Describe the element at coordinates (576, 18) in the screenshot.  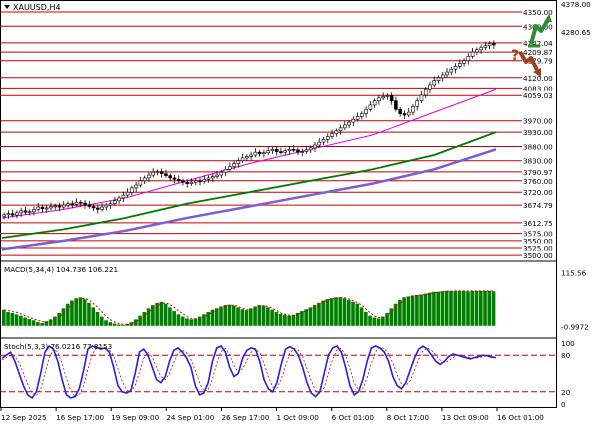
I see `price-axis-labels: 4378.00 4280.65` at that location.